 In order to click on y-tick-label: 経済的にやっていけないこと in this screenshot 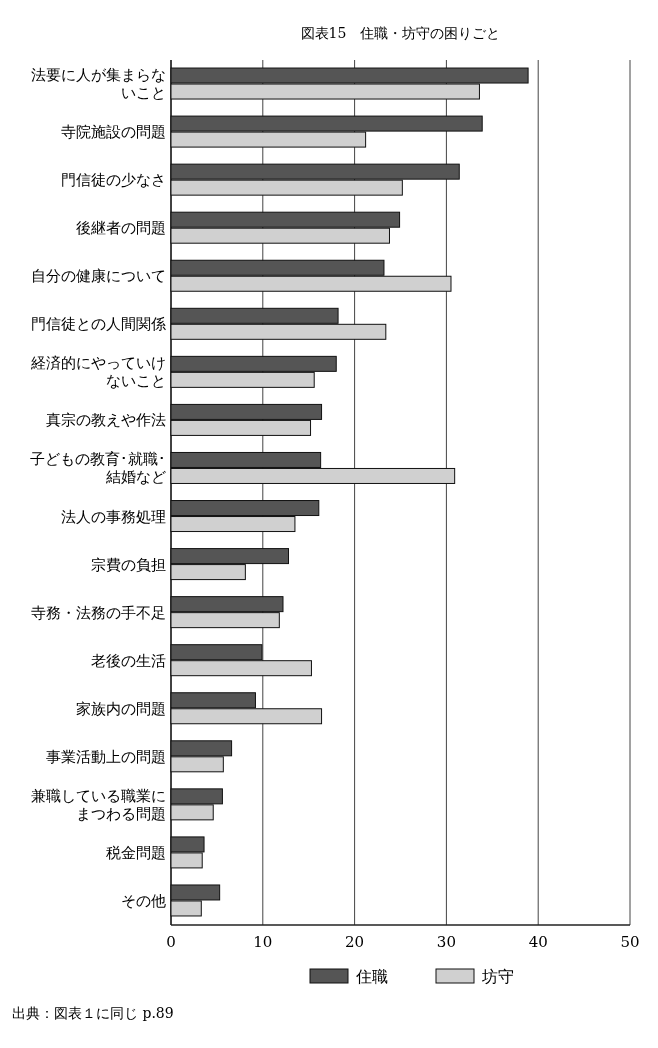, I will do `click(98, 373)`.